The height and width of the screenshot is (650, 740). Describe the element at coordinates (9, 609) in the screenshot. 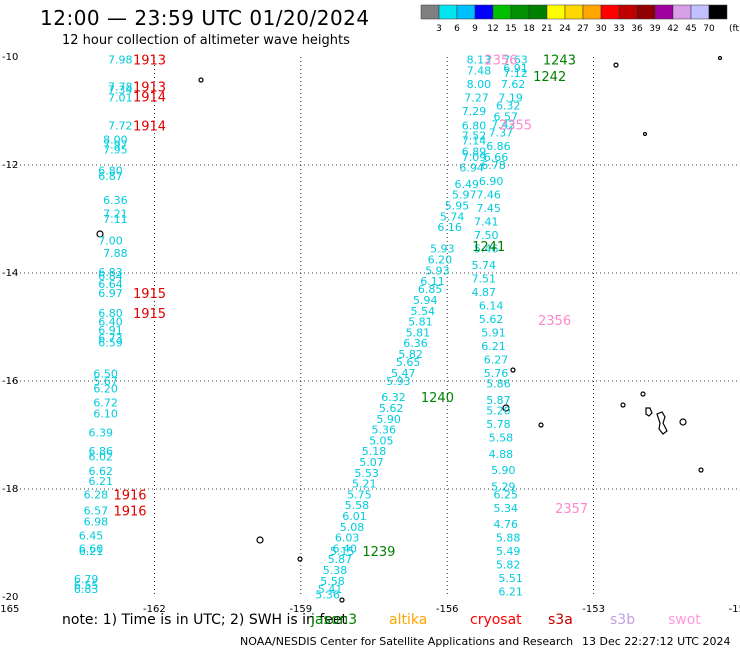

I see `x-tick-label: -165` at that location.